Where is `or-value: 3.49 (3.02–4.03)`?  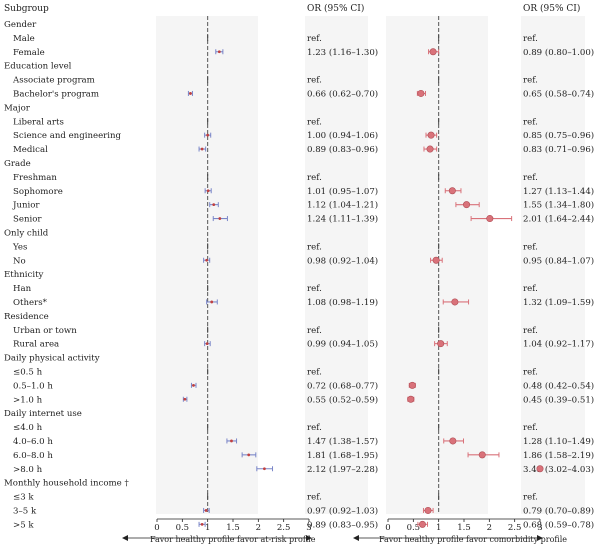 or-value: 3.49 (3.02–4.03) is located at coordinates (558, 469).